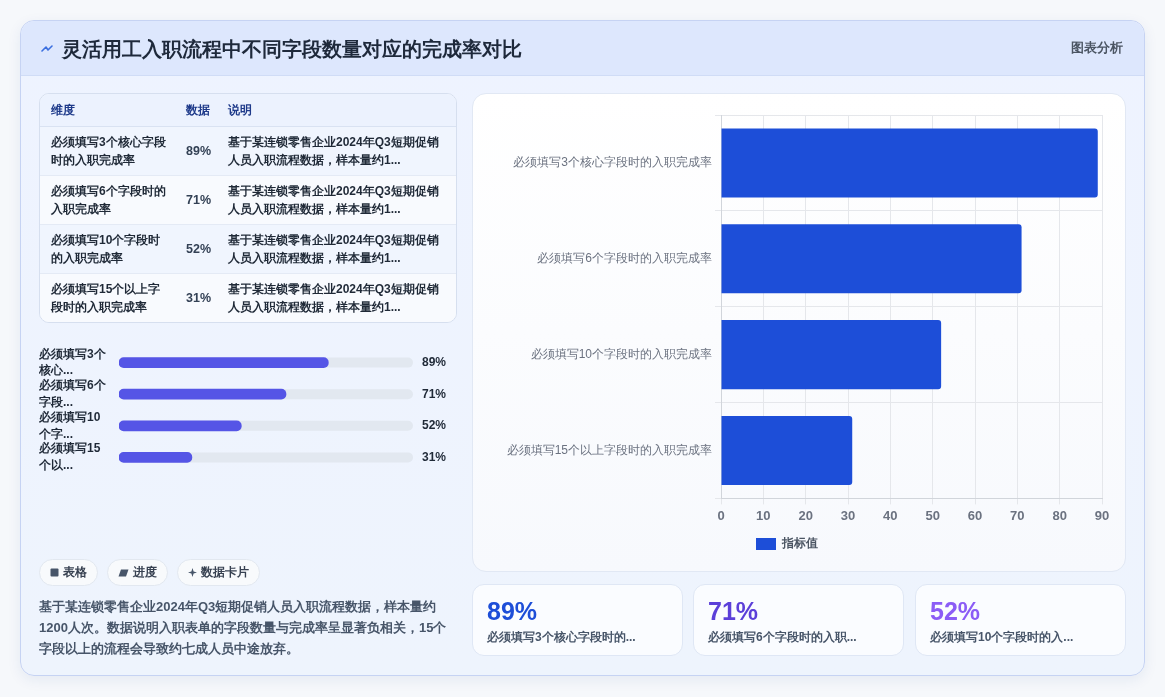 This screenshot has height=697, width=1165. I want to click on legend-label: 指标值, so click(799, 543).